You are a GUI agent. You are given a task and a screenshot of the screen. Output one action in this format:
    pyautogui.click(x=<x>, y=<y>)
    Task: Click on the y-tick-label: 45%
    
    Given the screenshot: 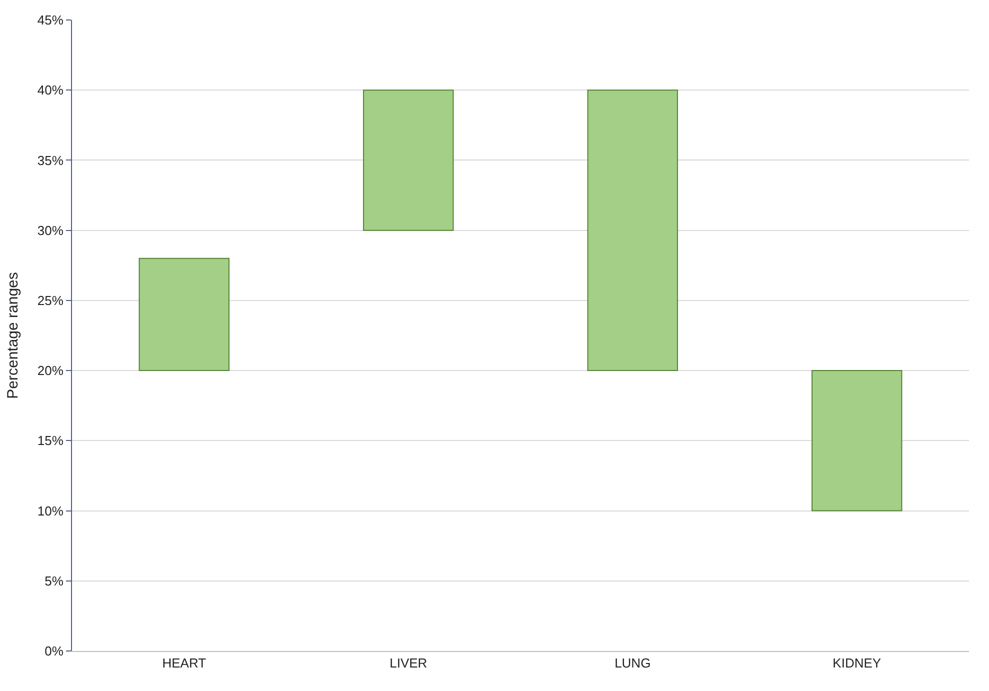 What is the action you would take?
    pyautogui.click(x=50, y=20)
    